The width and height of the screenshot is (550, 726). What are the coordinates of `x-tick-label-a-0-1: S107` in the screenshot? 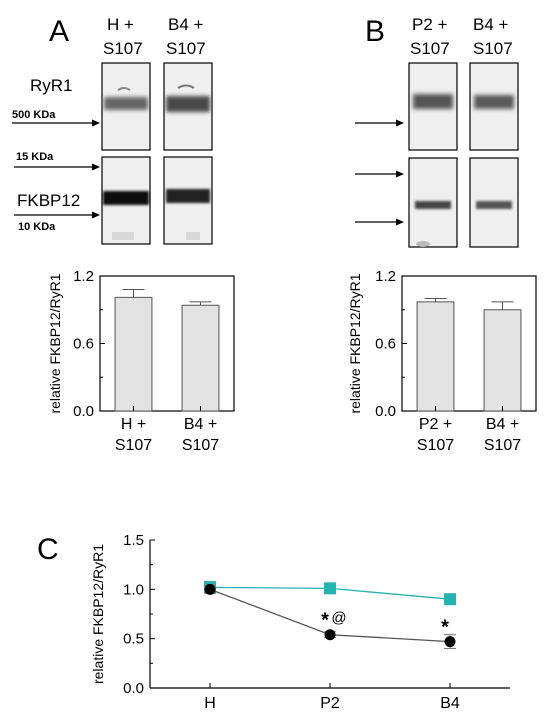 It's located at (133, 445).